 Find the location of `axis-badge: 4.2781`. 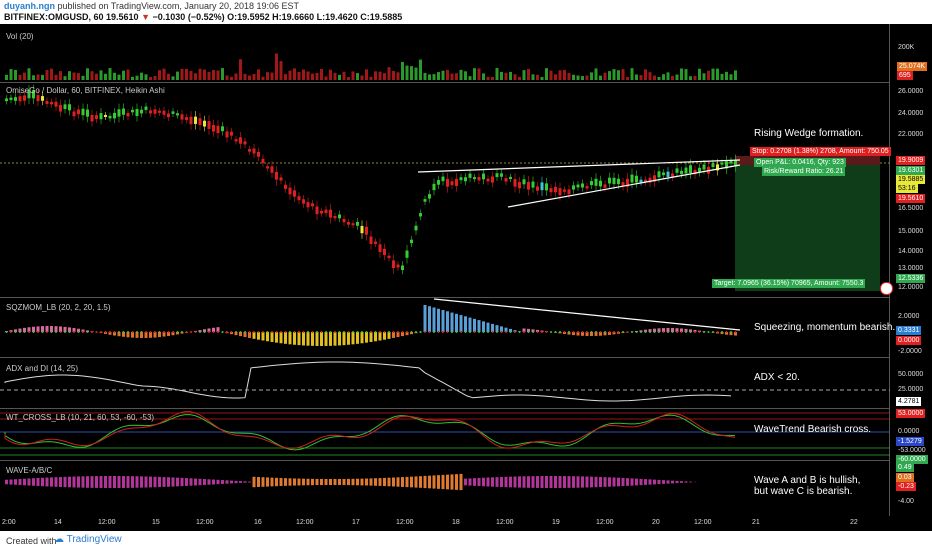

axis-badge: 4.2781 is located at coordinates (909, 401).